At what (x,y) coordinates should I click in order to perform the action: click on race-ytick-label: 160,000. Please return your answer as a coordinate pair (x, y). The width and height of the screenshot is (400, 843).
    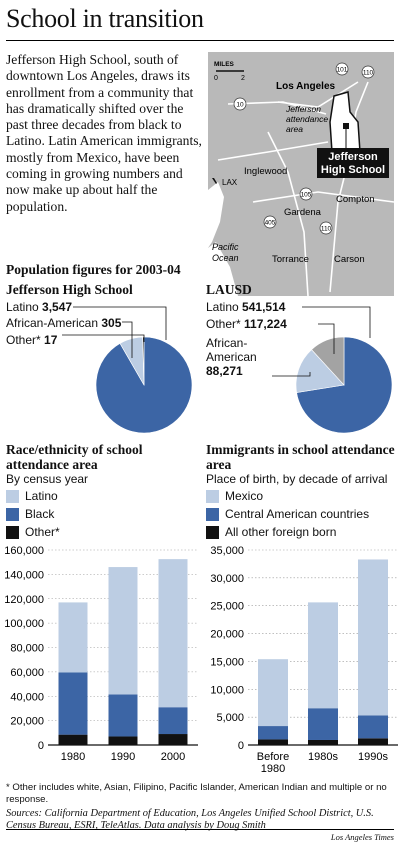
    Looking at the image, I should click on (24, 551).